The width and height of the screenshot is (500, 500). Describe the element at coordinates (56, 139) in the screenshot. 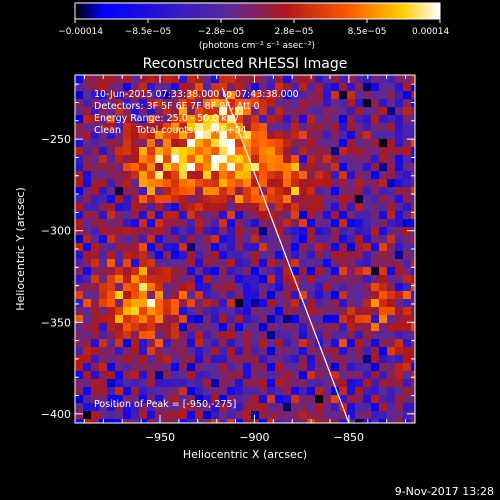

I see `y-tick-label: −250` at that location.